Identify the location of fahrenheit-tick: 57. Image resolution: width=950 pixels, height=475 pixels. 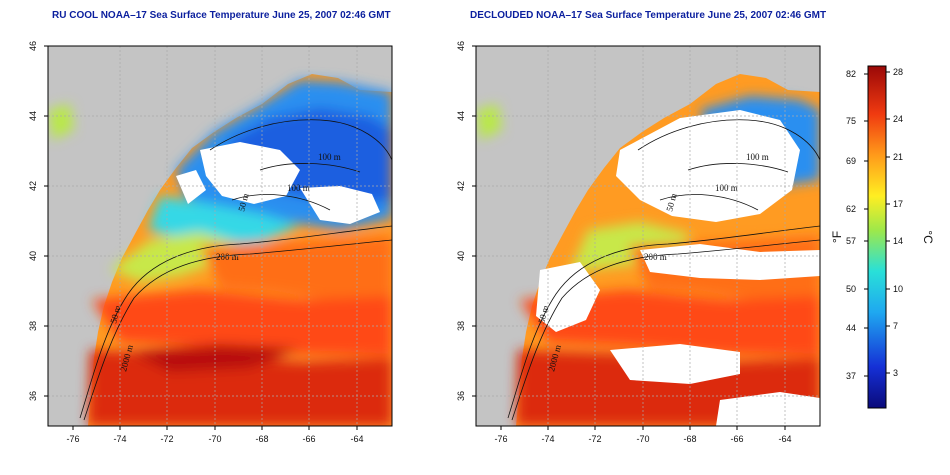
(851, 241).